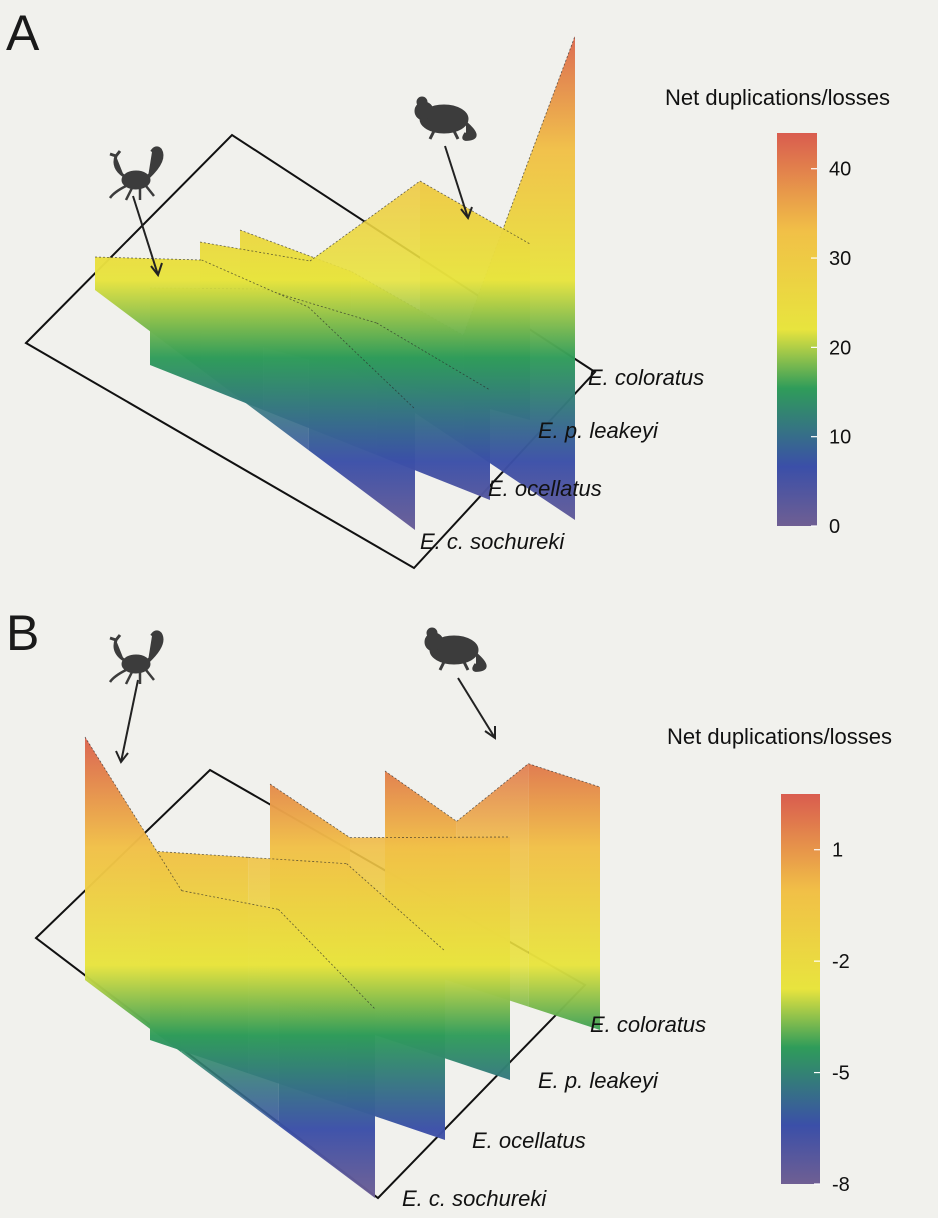 The width and height of the screenshot is (938, 1218). I want to click on panel-label-a: A, so click(23, 33).